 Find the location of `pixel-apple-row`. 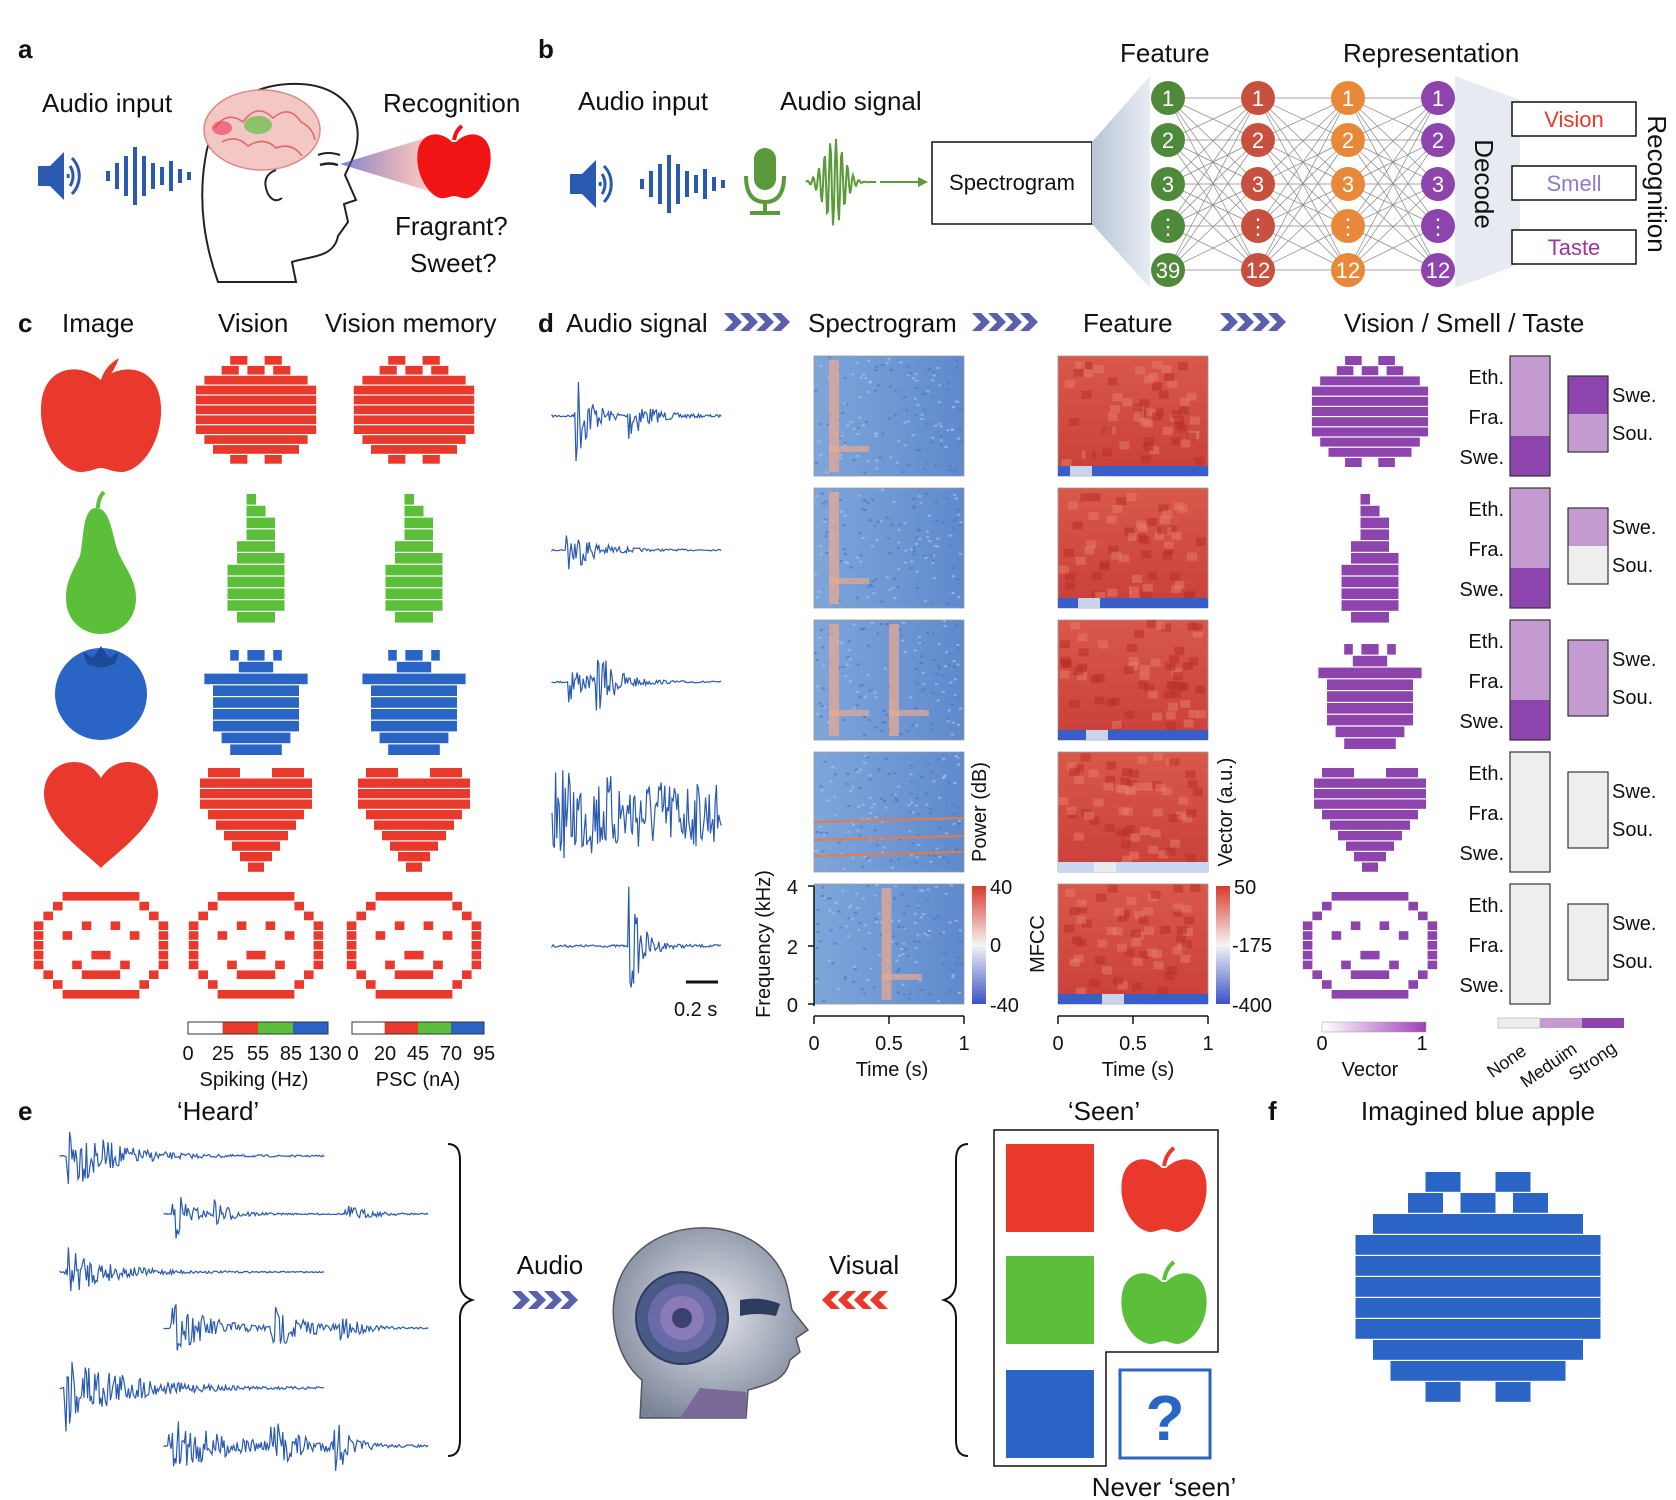

pixel-apple-row is located at coordinates (239, 360).